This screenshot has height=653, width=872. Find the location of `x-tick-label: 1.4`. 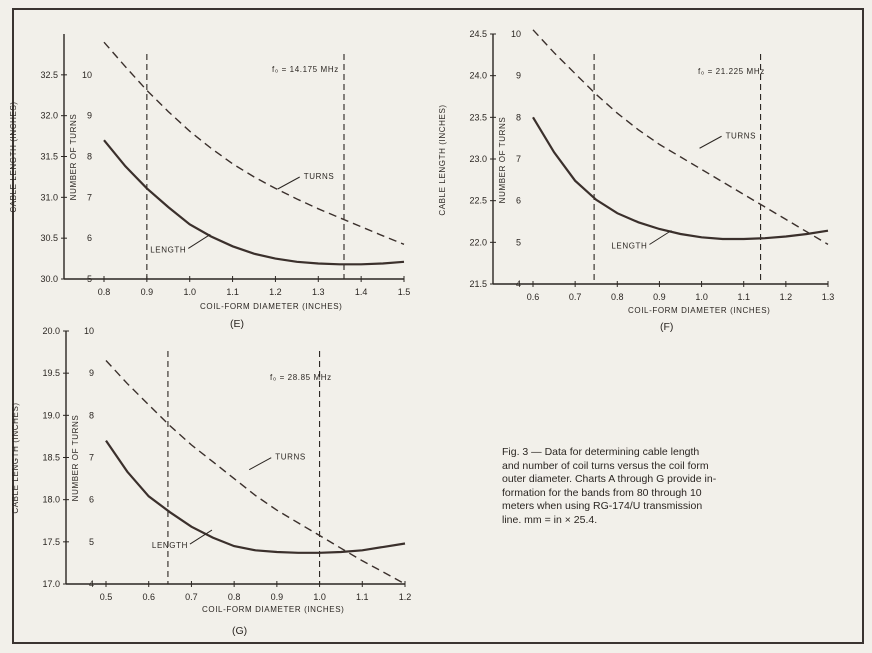

x-tick-label: 1.4 is located at coordinates (361, 292).